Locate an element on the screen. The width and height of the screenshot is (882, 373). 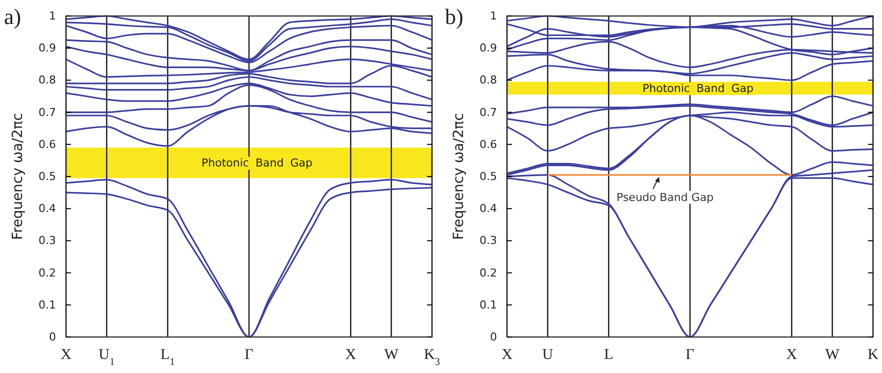
x-tick-label: L$_{1}$ is located at coordinates (167, 357).